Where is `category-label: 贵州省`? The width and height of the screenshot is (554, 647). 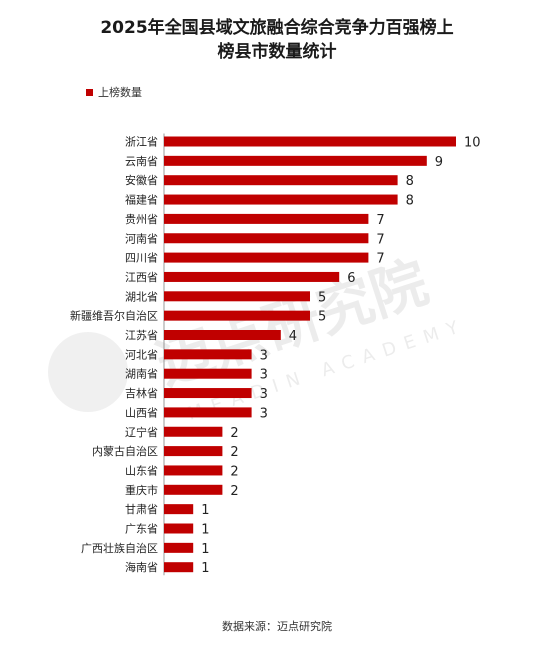 category-label: 贵州省 is located at coordinates (141, 219).